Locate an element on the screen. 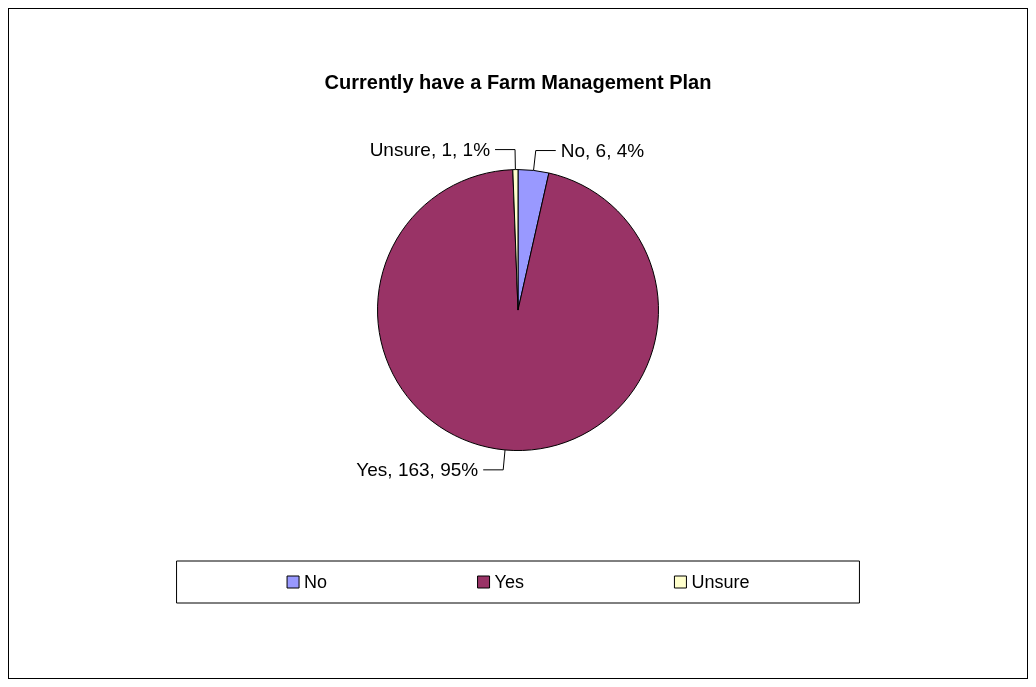 The width and height of the screenshot is (1036, 687). legend-label: No is located at coordinates (316, 582).